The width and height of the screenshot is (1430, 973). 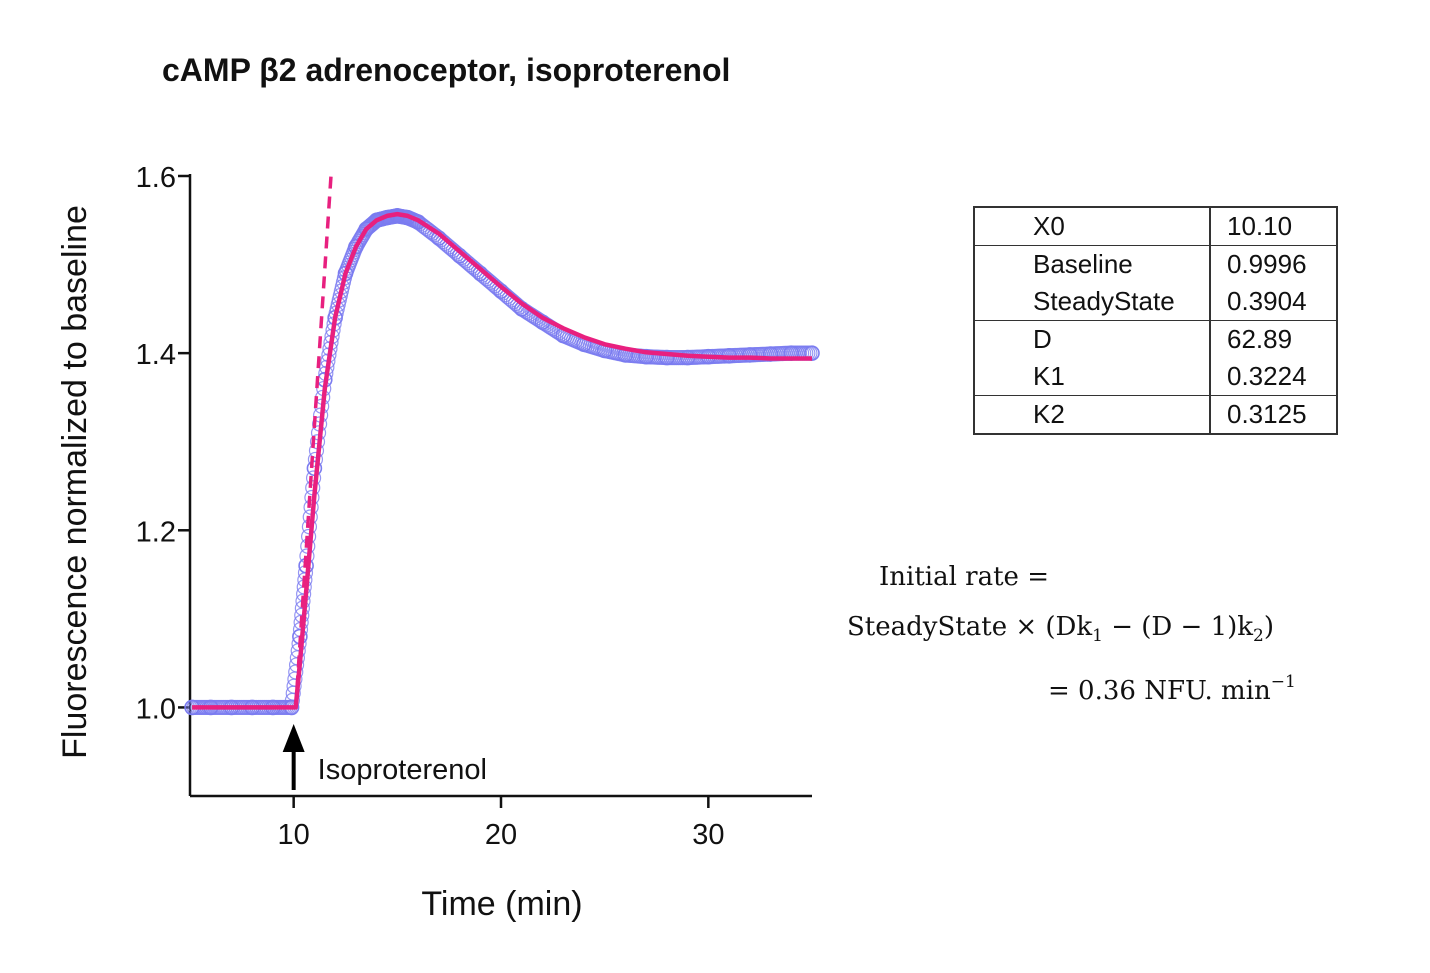 I want to click on parameter-row: Baseline 0.9996, so click(x=1155, y=264).